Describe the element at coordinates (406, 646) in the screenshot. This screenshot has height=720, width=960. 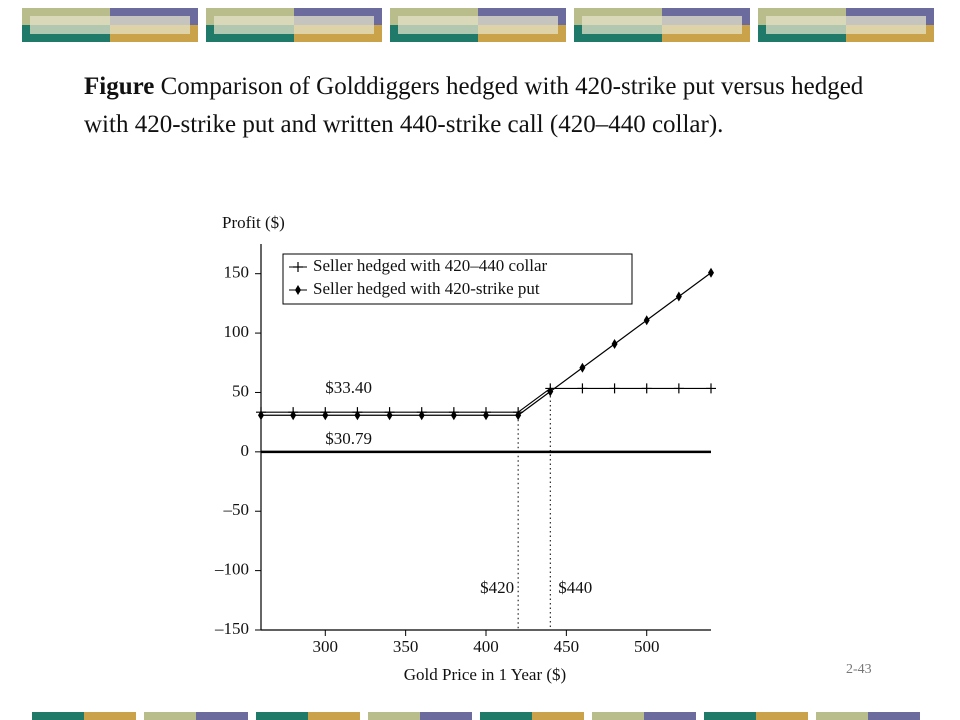
I see `x-tick-label: 350` at that location.